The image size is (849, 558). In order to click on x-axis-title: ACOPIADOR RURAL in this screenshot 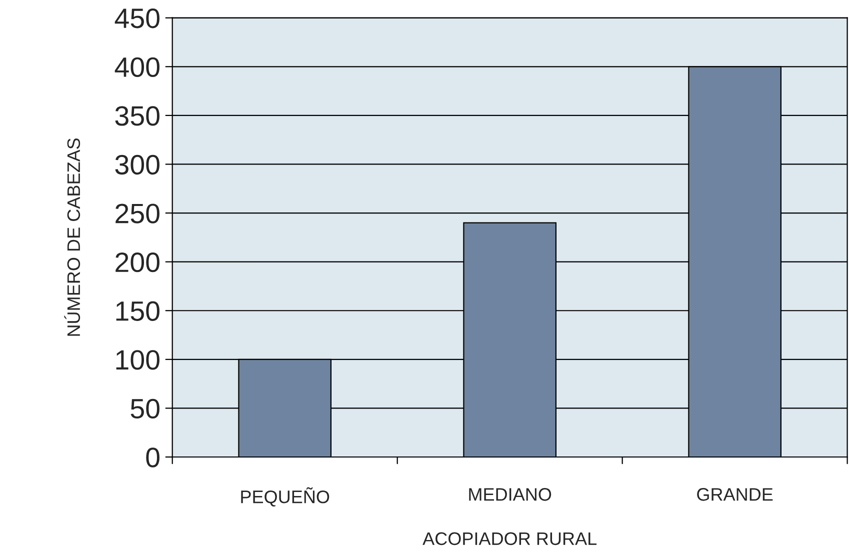, I will do `click(509, 539)`.